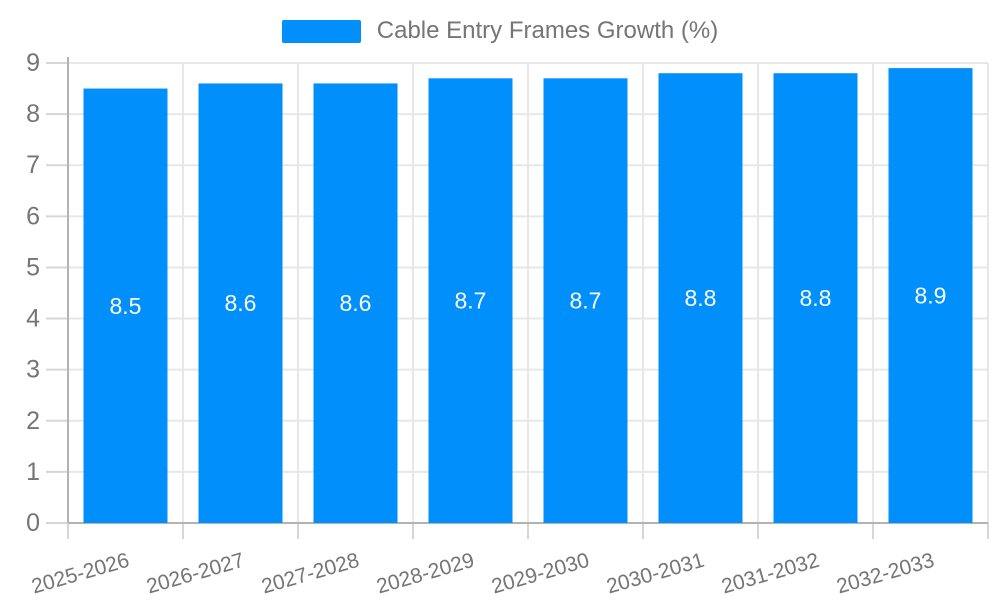  I want to click on y-tick-label: 3, so click(33, 370).